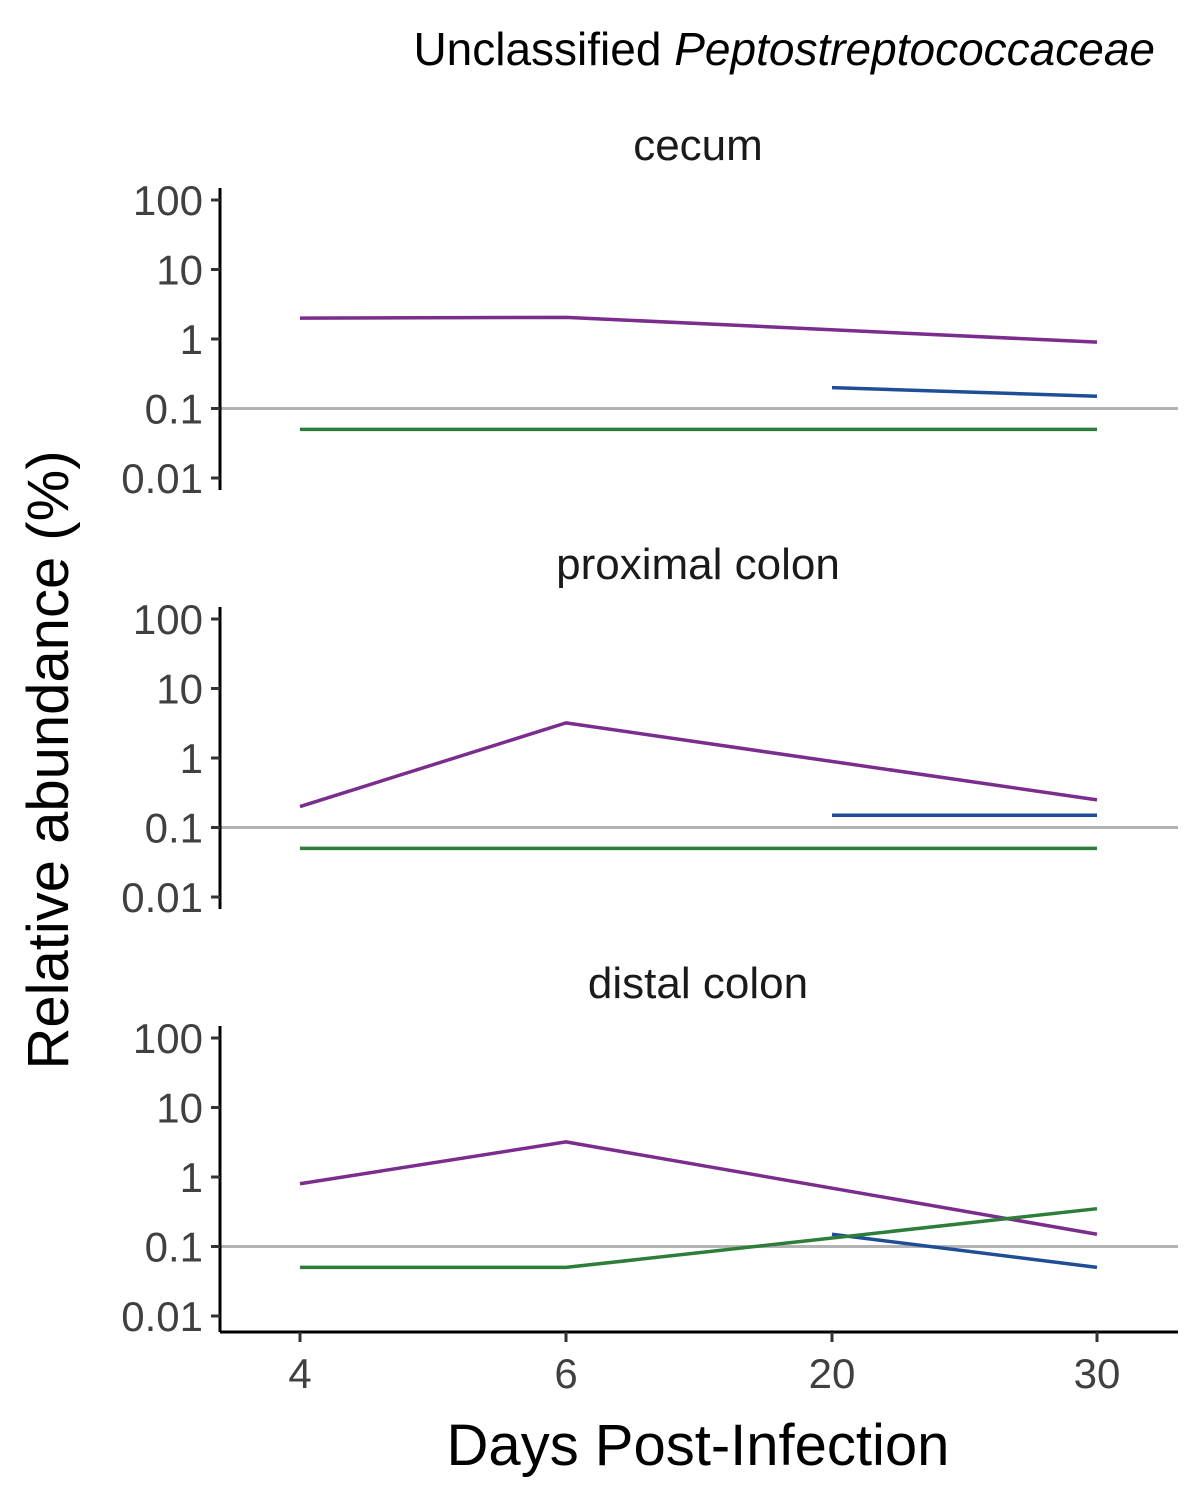 This screenshot has height=1500, width=1200. Describe the element at coordinates (698, 983) in the screenshot. I see `panel-strip-label: distal colon` at that location.